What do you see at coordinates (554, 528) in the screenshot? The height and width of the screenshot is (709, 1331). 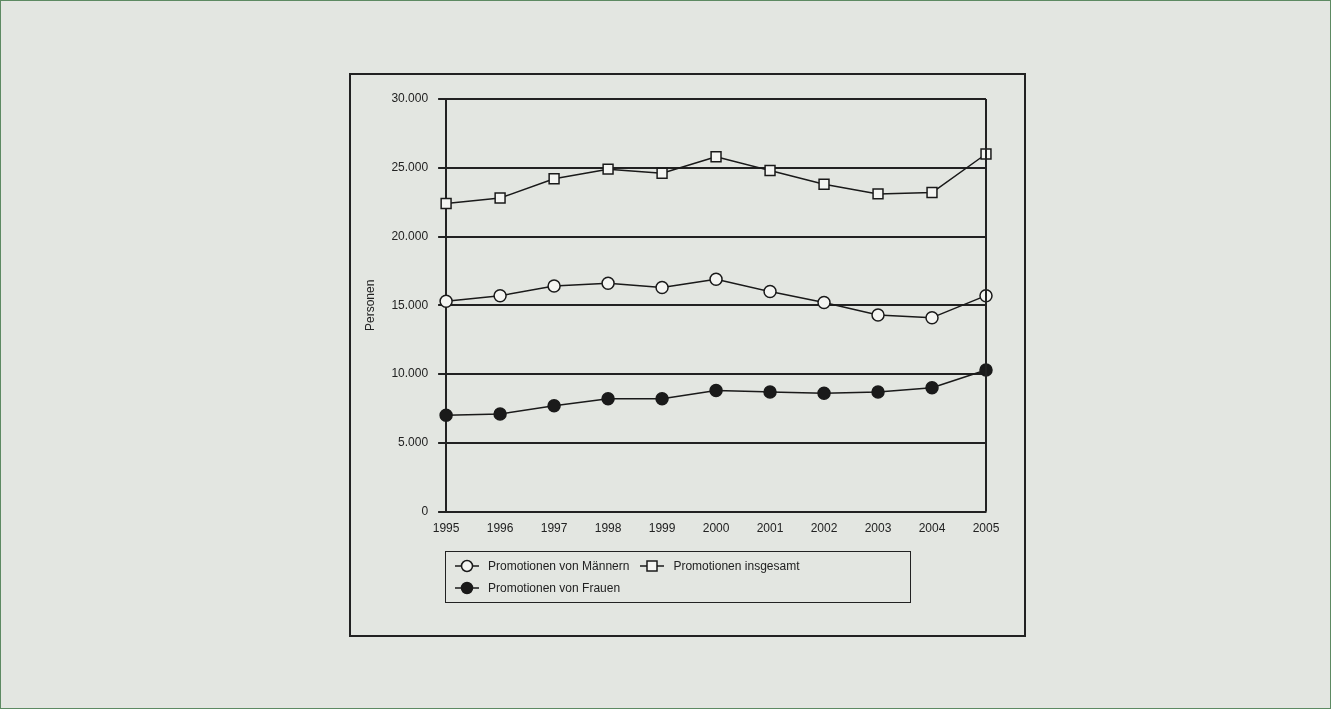 I see `x-tick-label: 1997` at bounding box center [554, 528].